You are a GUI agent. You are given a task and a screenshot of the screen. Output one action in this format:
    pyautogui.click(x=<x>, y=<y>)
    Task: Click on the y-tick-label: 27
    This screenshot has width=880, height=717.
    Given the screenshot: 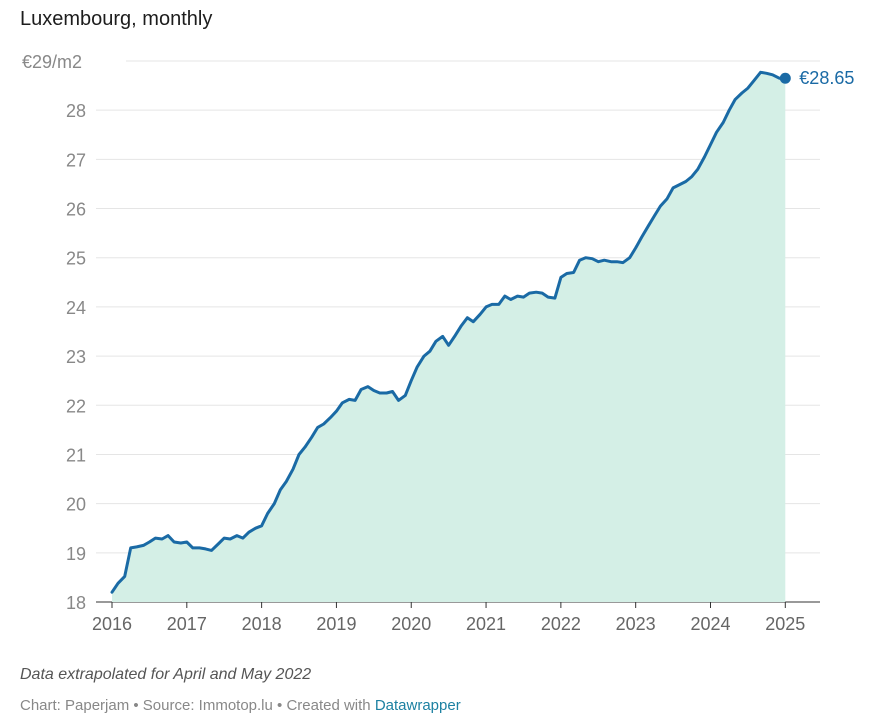 What is the action you would take?
    pyautogui.click(x=76, y=160)
    